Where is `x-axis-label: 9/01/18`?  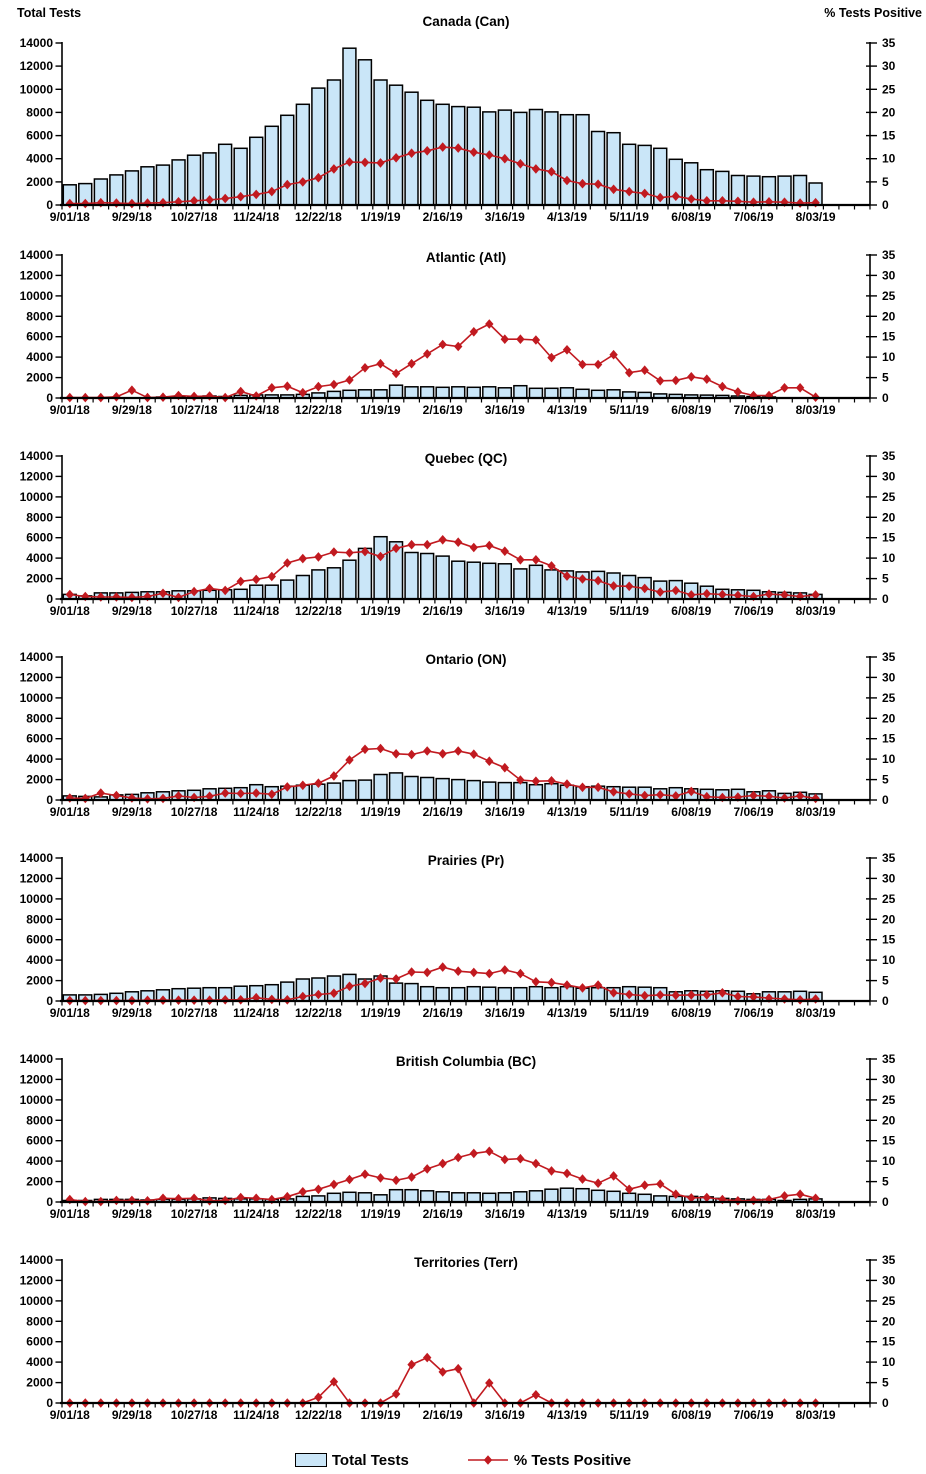
x-axis-label: 9/01/18 is located at coordinates (70, 410).